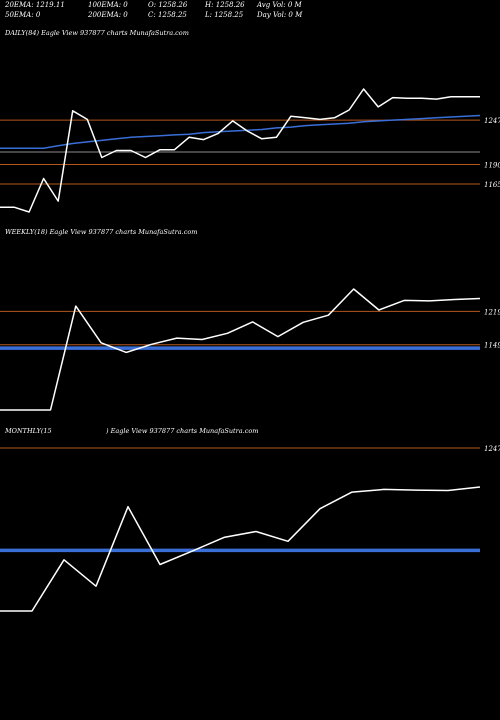  Describe the element at coordinates (23, 15) in the screenshot. I see `header-50ema: 50EMA: 0` at that location.